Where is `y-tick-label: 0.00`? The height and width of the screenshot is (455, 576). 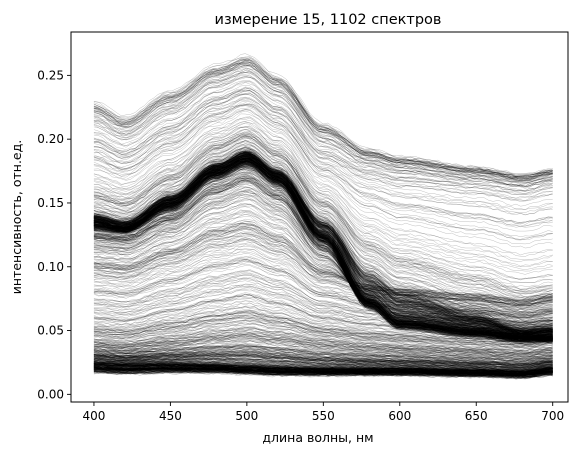 y-tick-label: 0.00 is located at coordinates (50, 394).